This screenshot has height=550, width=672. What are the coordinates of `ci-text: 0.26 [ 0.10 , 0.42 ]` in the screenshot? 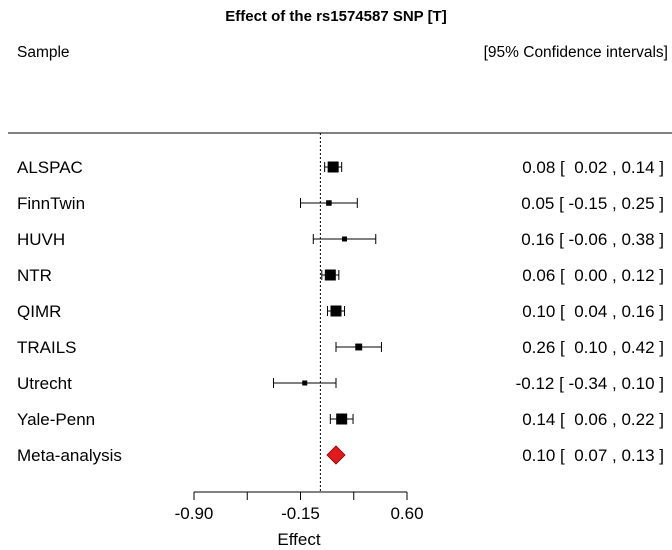 It's located at (593, 347).